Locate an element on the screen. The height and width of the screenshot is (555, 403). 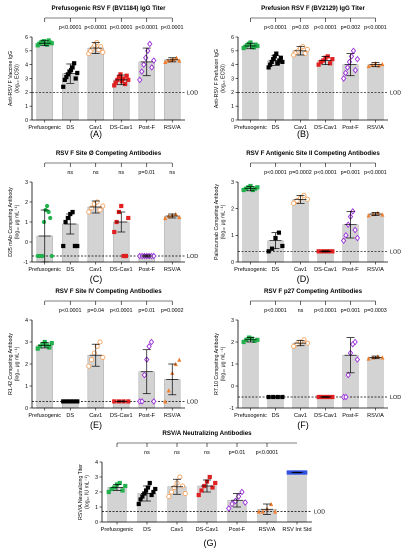
y-tick-label: 4 is located at coordinates (96, 463).